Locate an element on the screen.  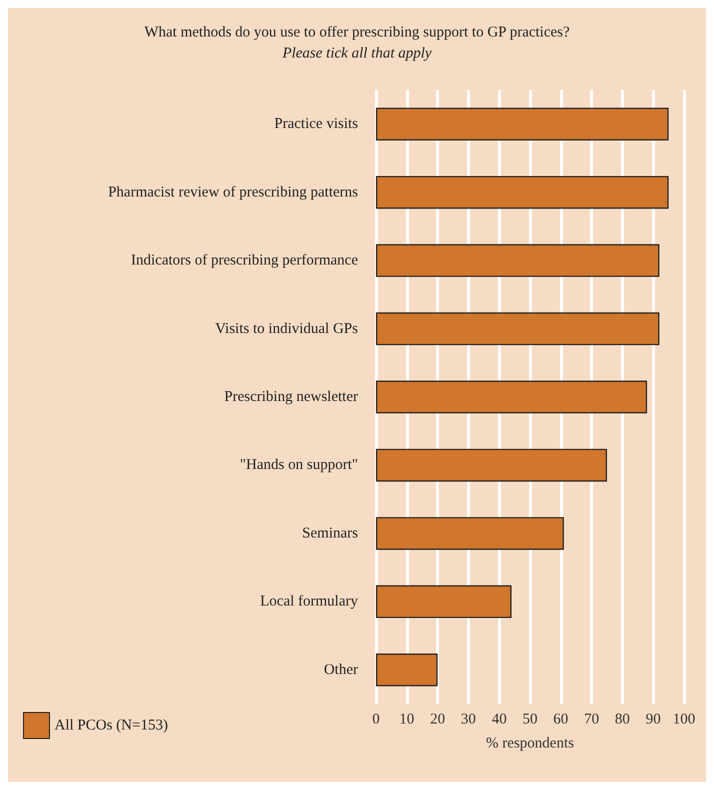
chart-subtitle: Please tick all that apply is located at coordinates (356, 54).